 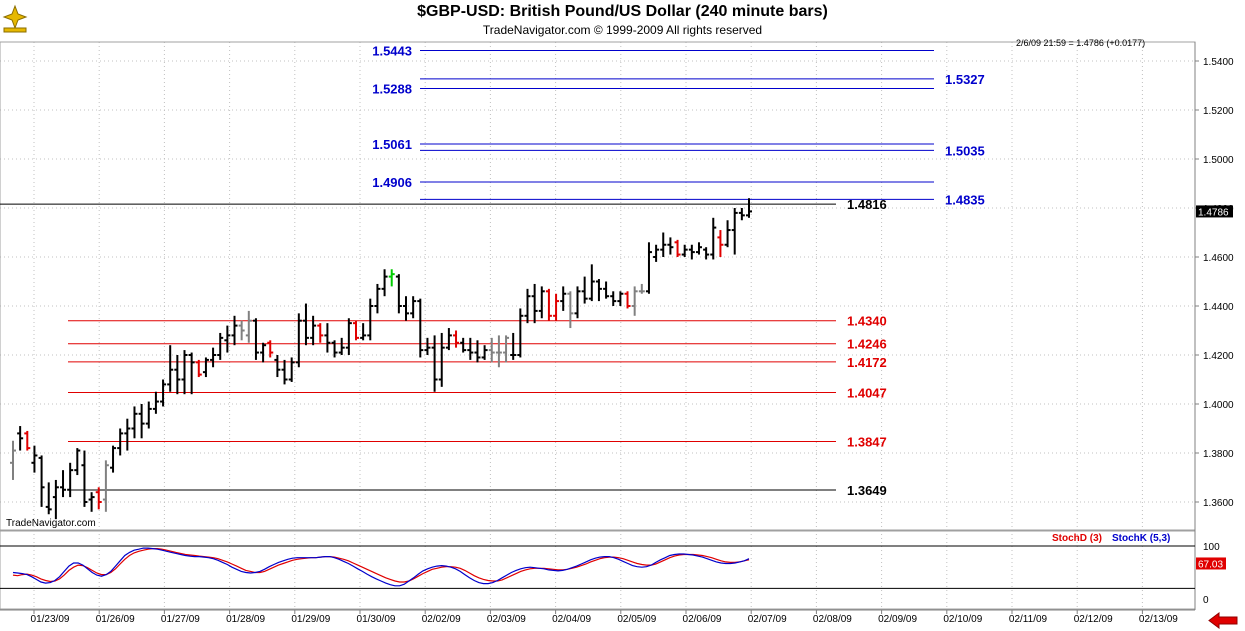 What do you see at coordinates (392, 50) in the screenshot?
I see `level-label: 1.5443` at bounding box center [392, 50].